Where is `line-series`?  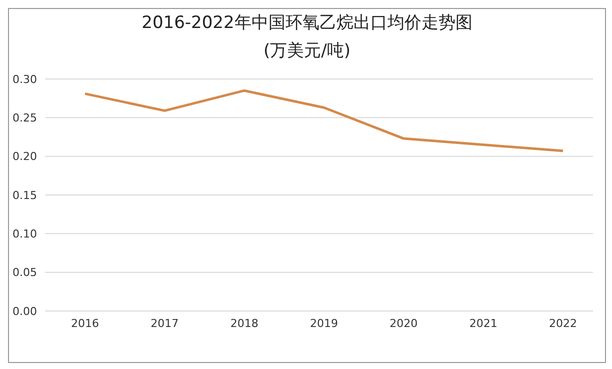
line-series is located at coordinates (324, 120).